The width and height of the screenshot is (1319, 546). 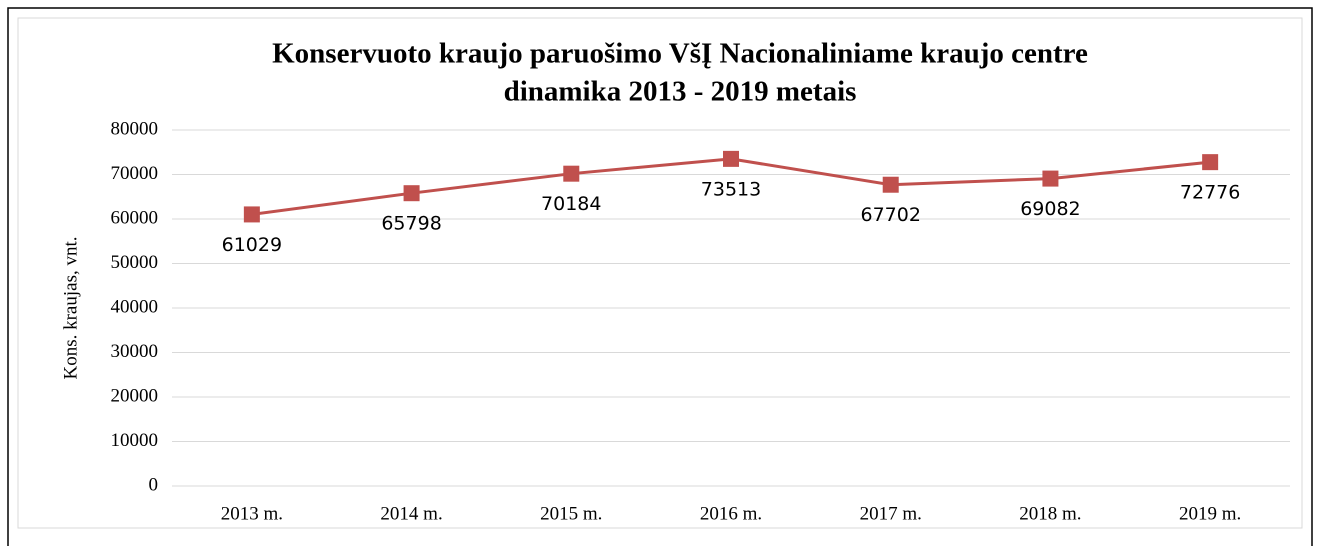 I want to click on x-tick-label: 2013 m., so click(x=252, y=513).